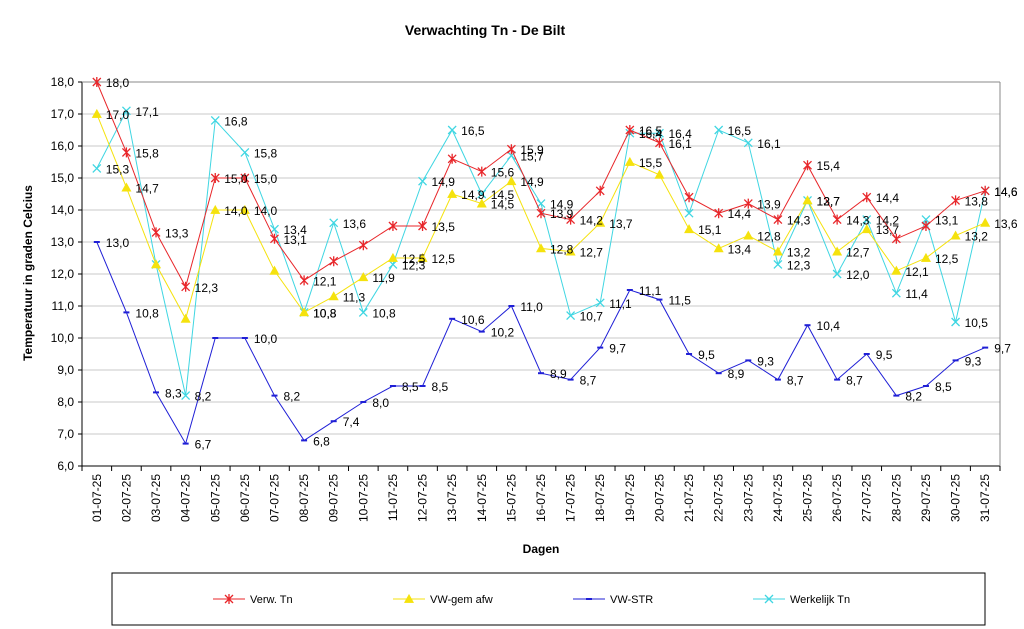 The image size is (1024, 629). Describe the element at coordinates (245, 498) in the screenshot. I see `x-tick-label: 06-07-25` at that location.